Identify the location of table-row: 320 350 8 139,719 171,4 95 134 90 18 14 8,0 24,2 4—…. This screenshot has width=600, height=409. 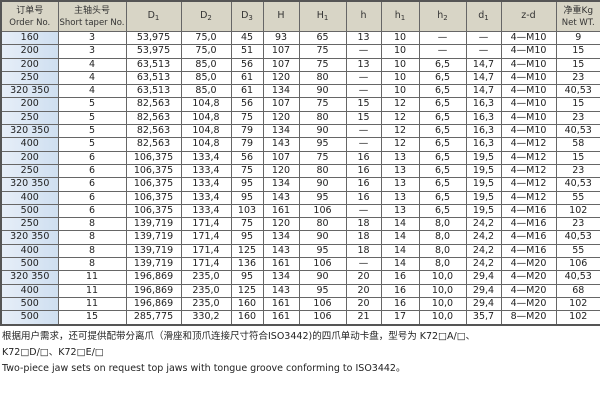
(300, 237).